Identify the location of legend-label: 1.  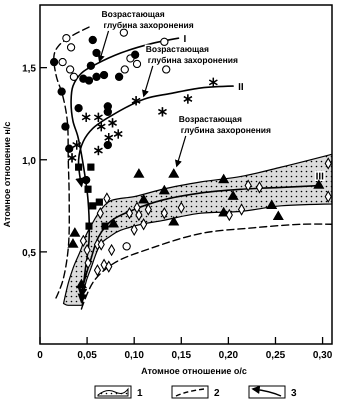
(140, 393).